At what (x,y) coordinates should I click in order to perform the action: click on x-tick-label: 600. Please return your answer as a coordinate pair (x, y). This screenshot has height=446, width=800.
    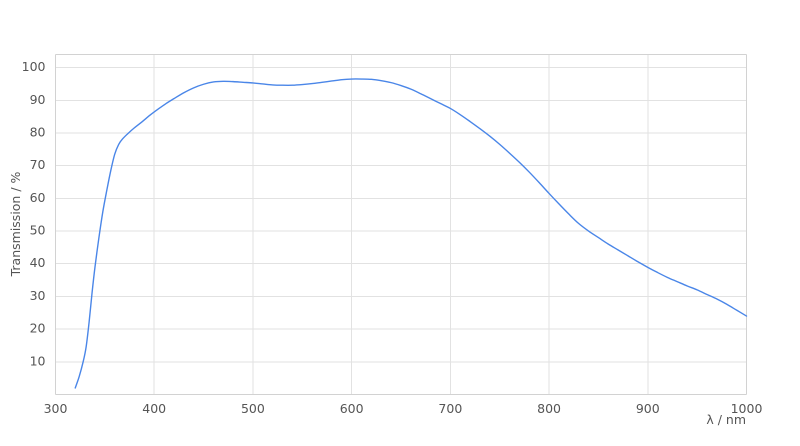
    Looking at the image, I should click on (352, 408).